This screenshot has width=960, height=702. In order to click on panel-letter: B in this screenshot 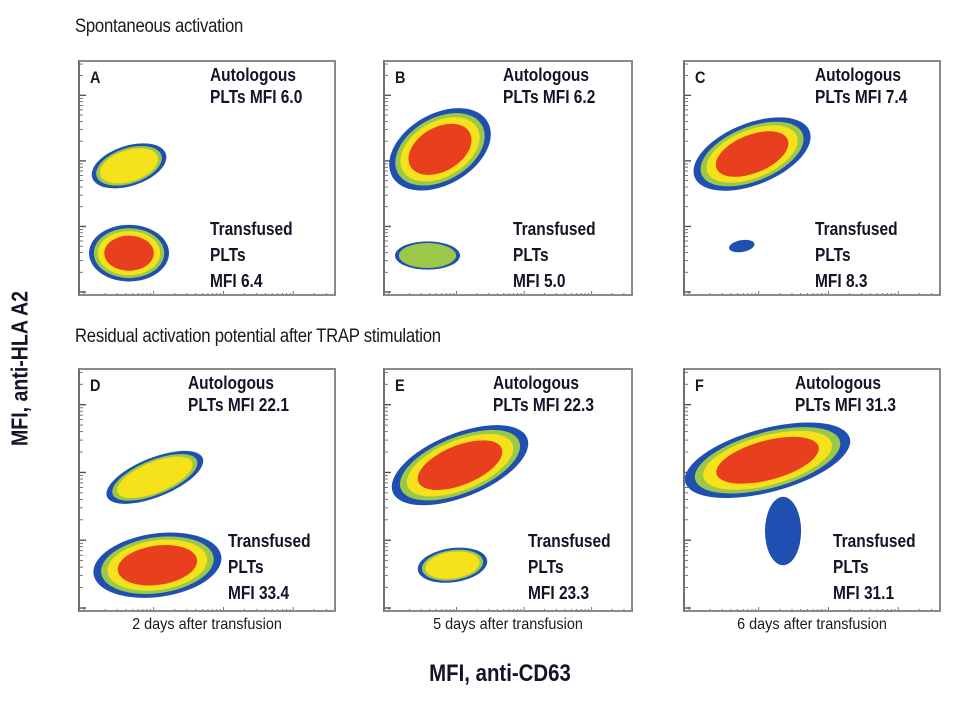, I will do `click(400, 77)`.